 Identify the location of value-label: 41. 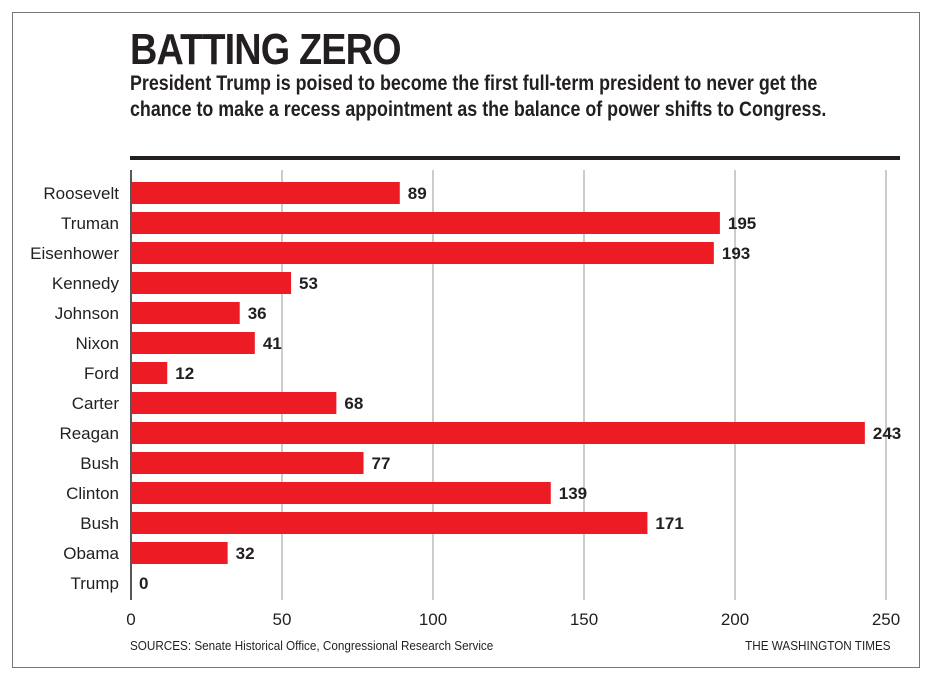
(272, 343).